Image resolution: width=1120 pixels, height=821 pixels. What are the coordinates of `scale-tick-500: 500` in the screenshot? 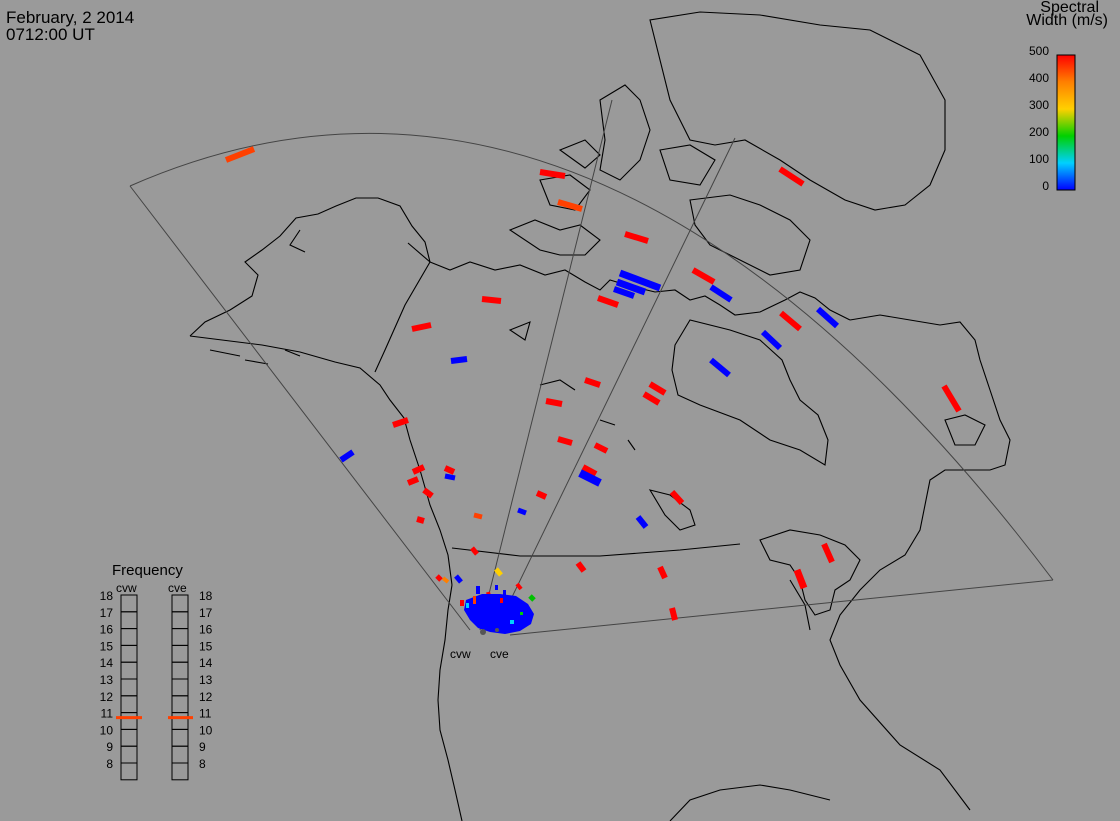 It's located at (1039, 51).